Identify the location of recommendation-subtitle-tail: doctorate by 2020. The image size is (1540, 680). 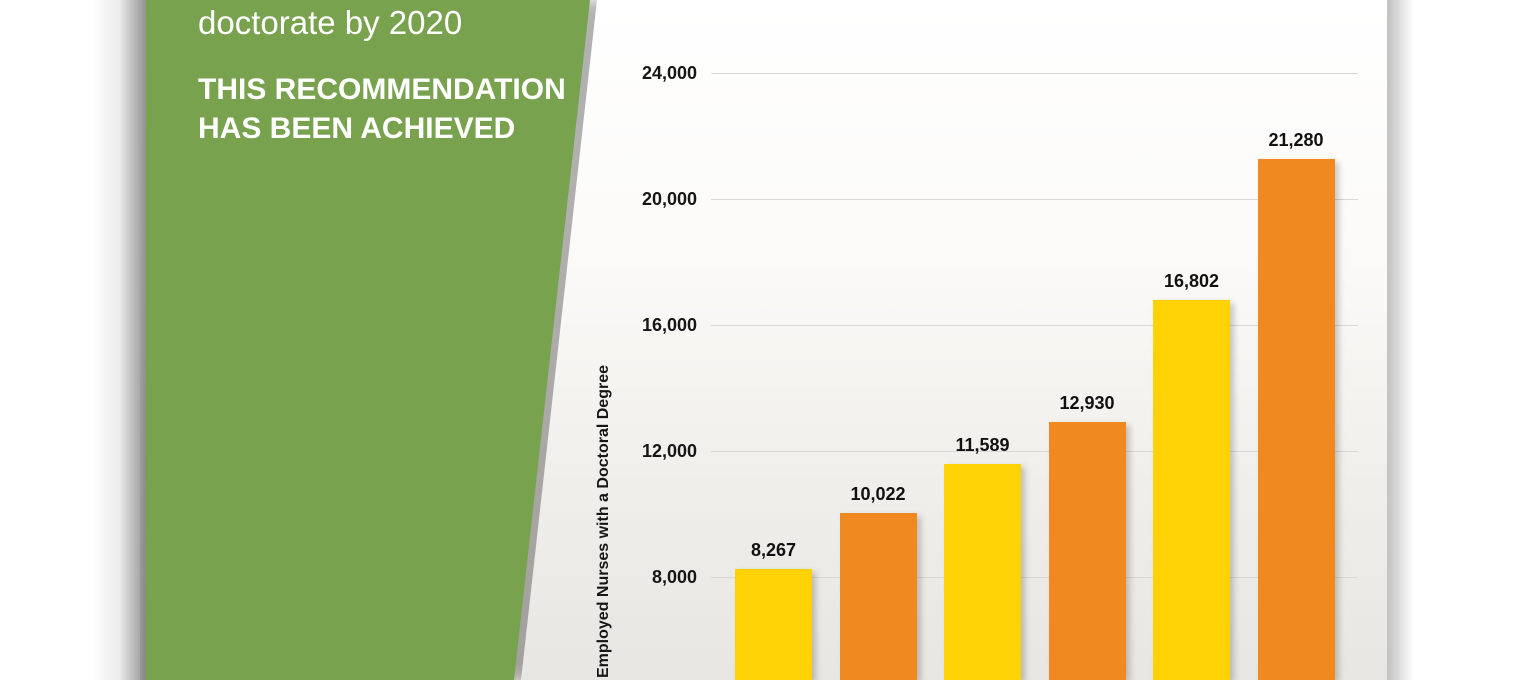
(330, 22).